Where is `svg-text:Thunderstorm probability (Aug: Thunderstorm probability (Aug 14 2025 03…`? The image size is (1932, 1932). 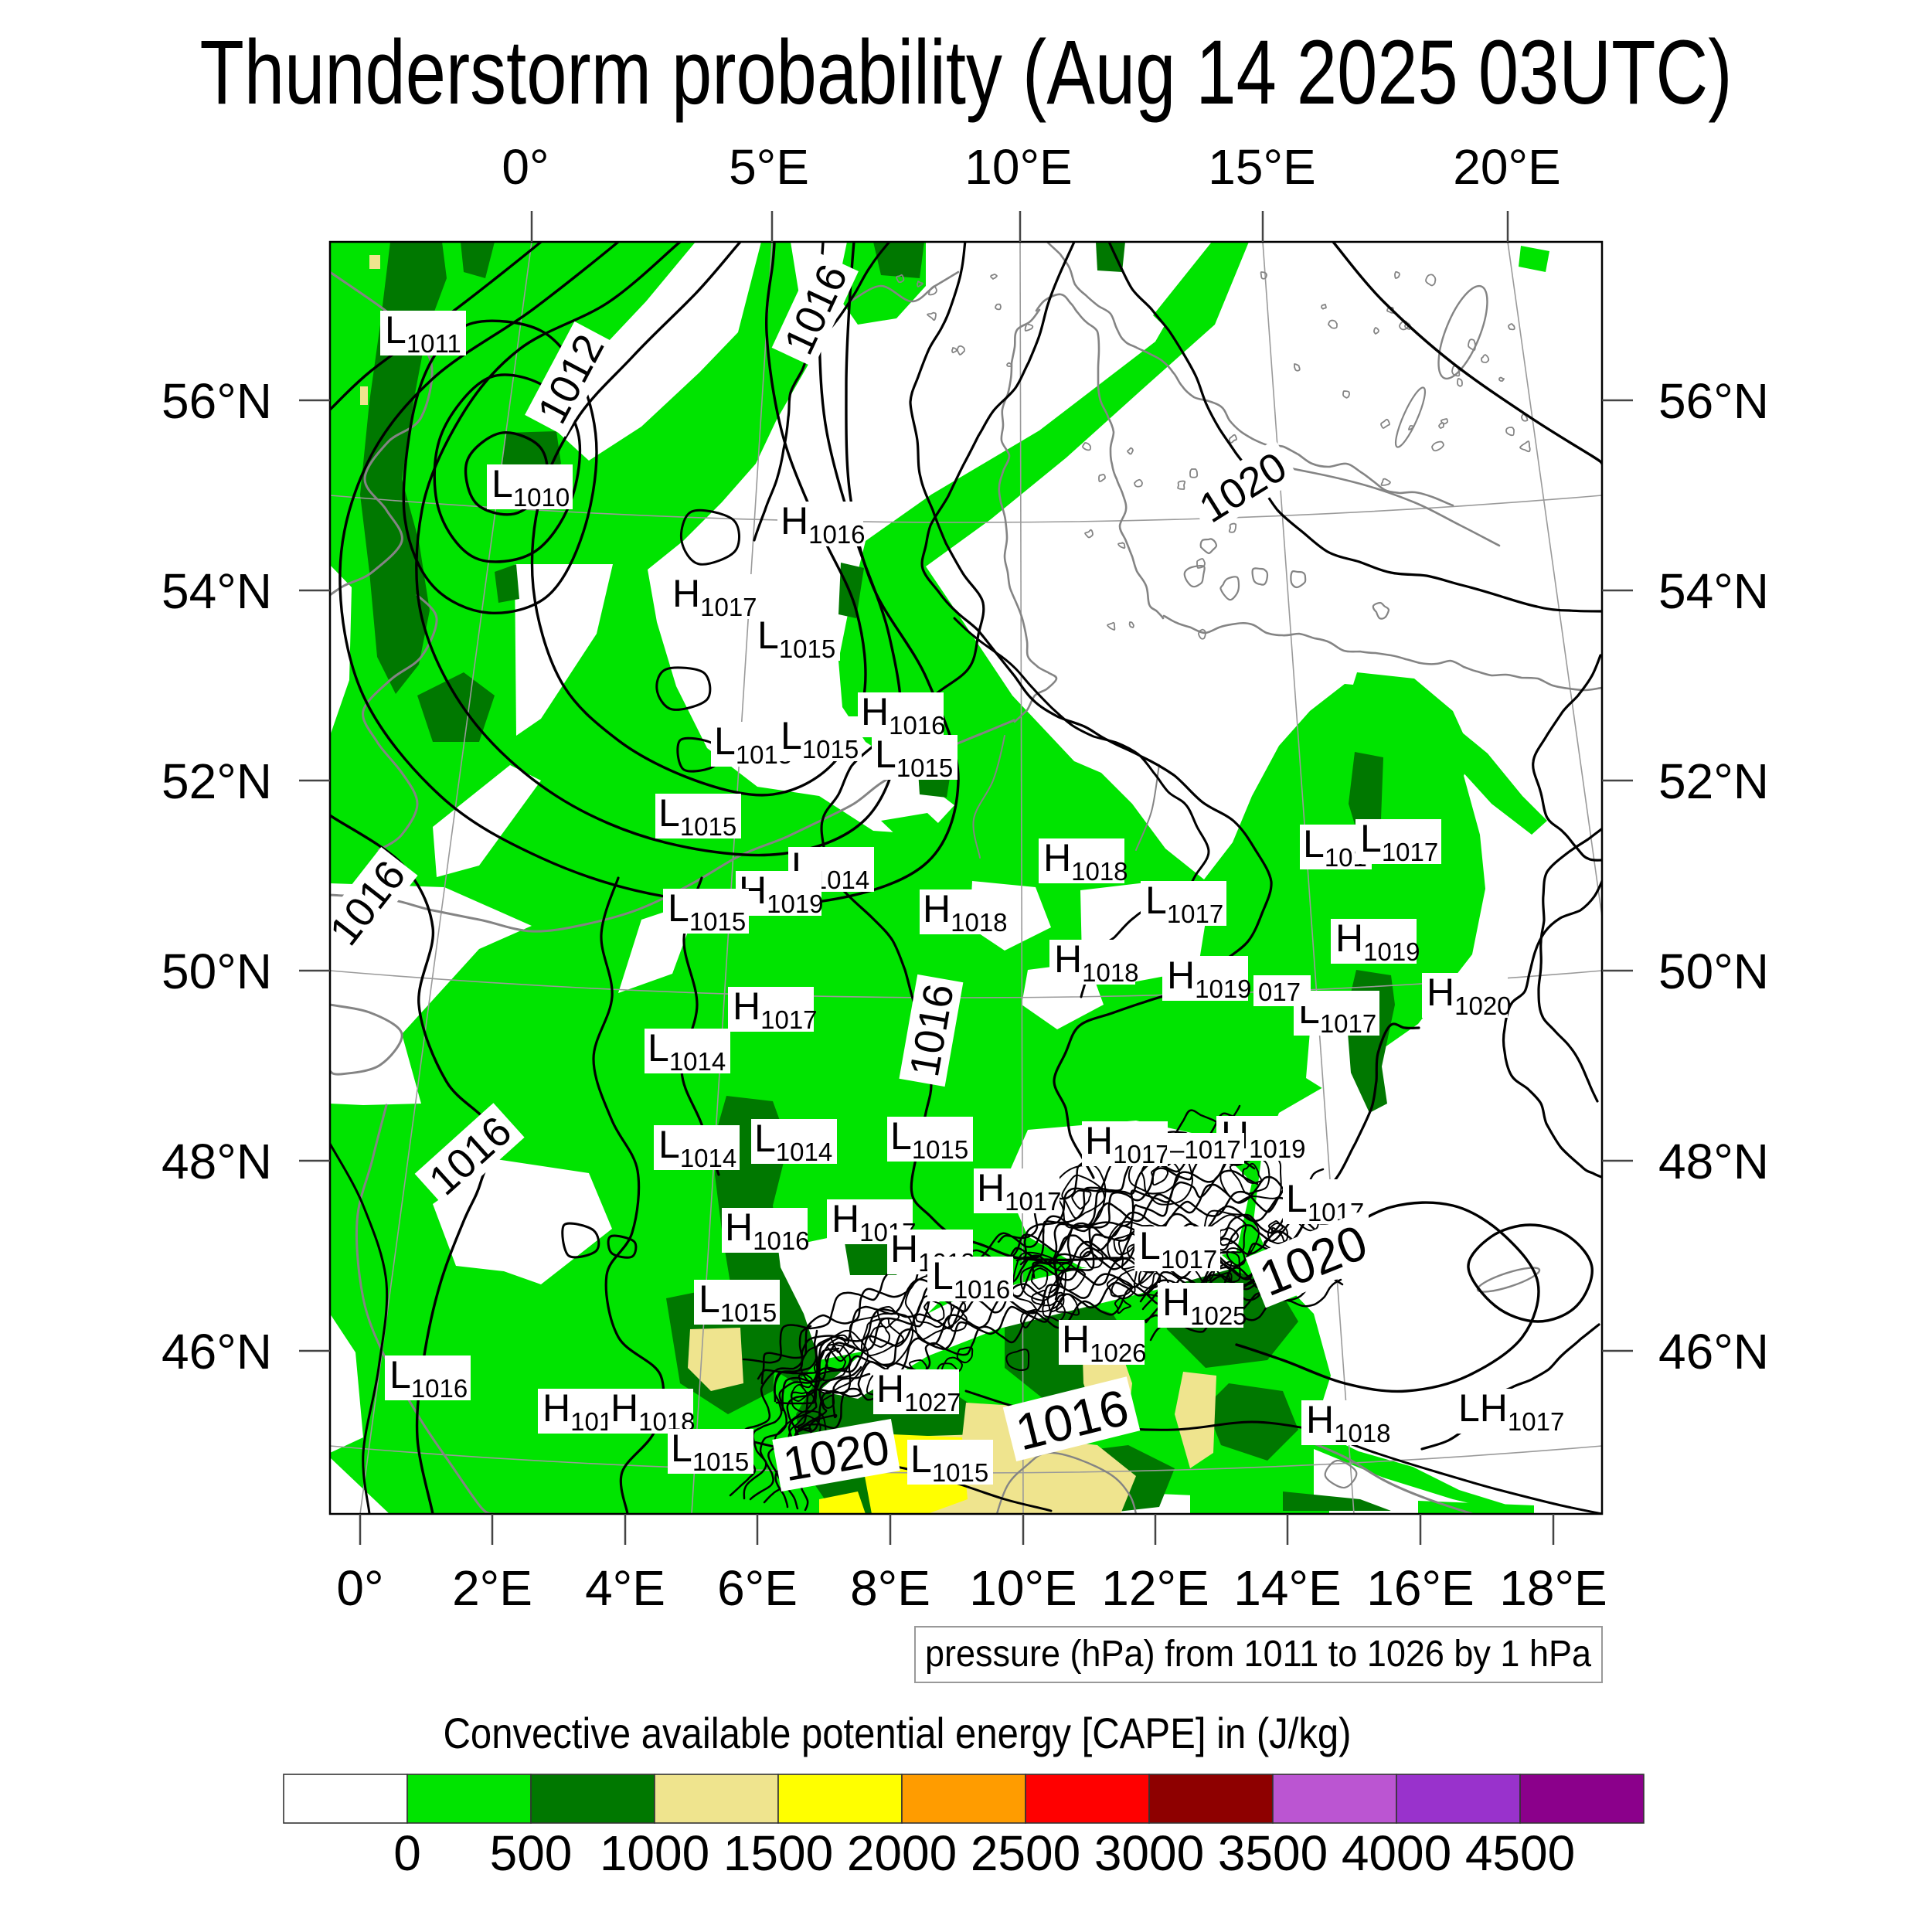 svg-text:Thunderstorm probability (Aug: Thunderstorm probability (Aug 14 2025 03… is located at coordinates (967, 73).